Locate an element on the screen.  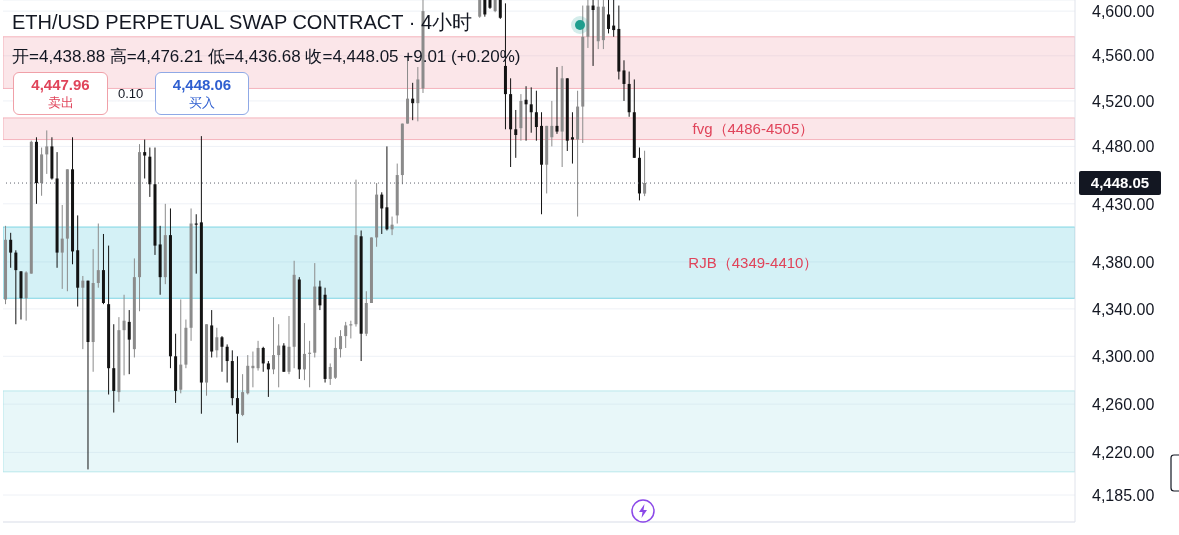
annotation: 4,447.96 is located at coordinates (60, 84).